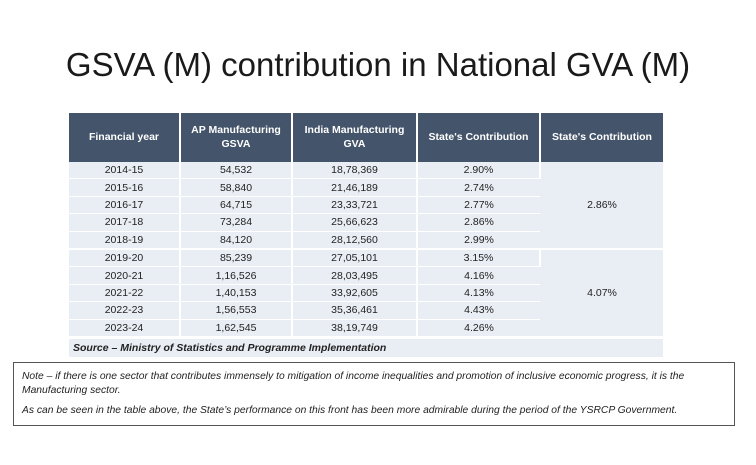  I want to click on cell-ap-gsva: 1,16,526, so click(236, 275).